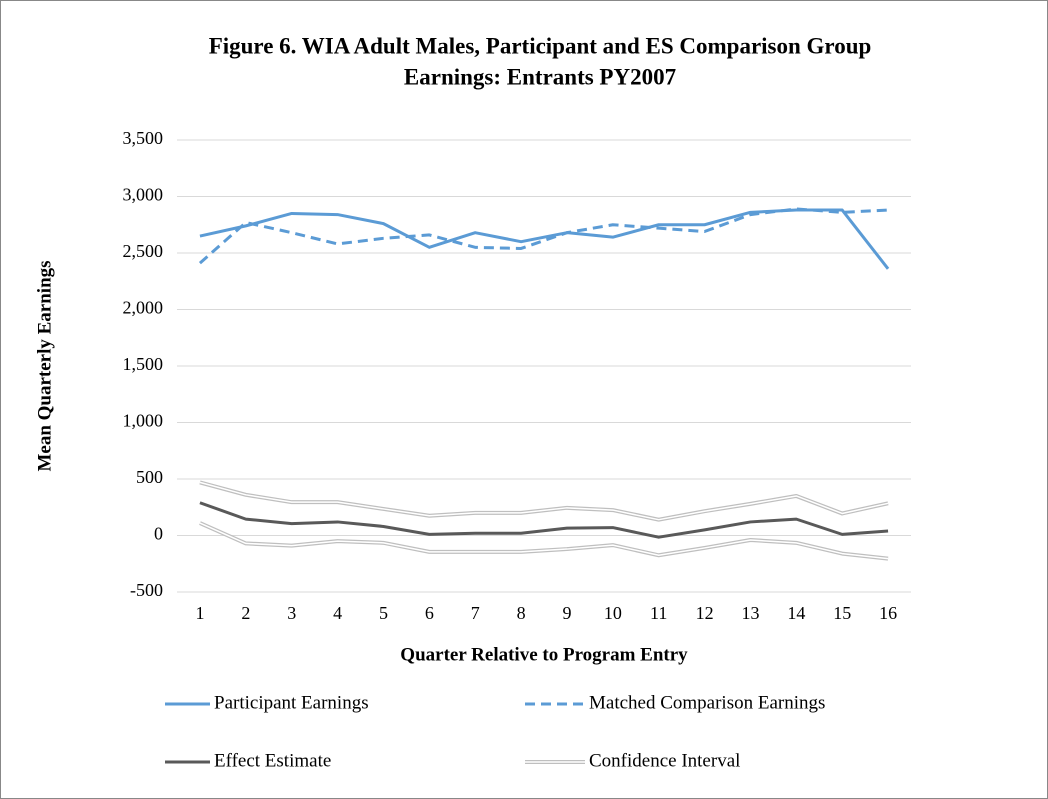  I want to click on y-tick-label: 2,500, so click(143, 251).